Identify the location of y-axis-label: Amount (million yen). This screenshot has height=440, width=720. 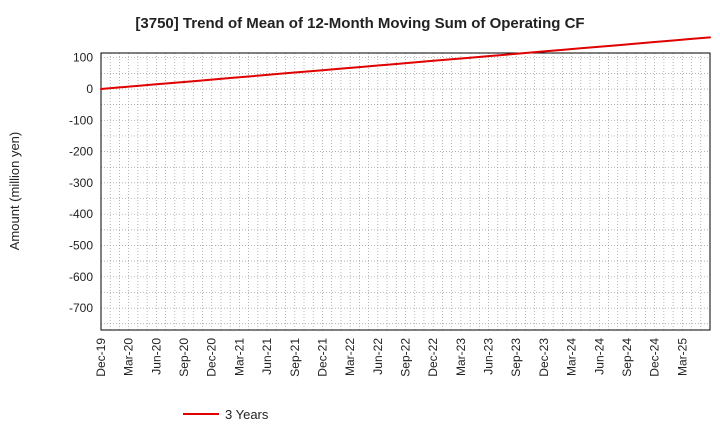
(14, 191).